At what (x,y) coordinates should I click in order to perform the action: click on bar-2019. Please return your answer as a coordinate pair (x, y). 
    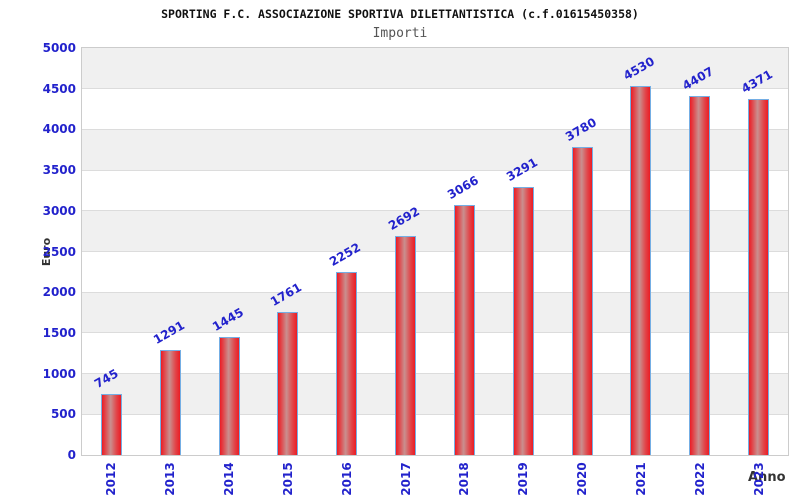
    Looking at the image, I should click on (523, 321).